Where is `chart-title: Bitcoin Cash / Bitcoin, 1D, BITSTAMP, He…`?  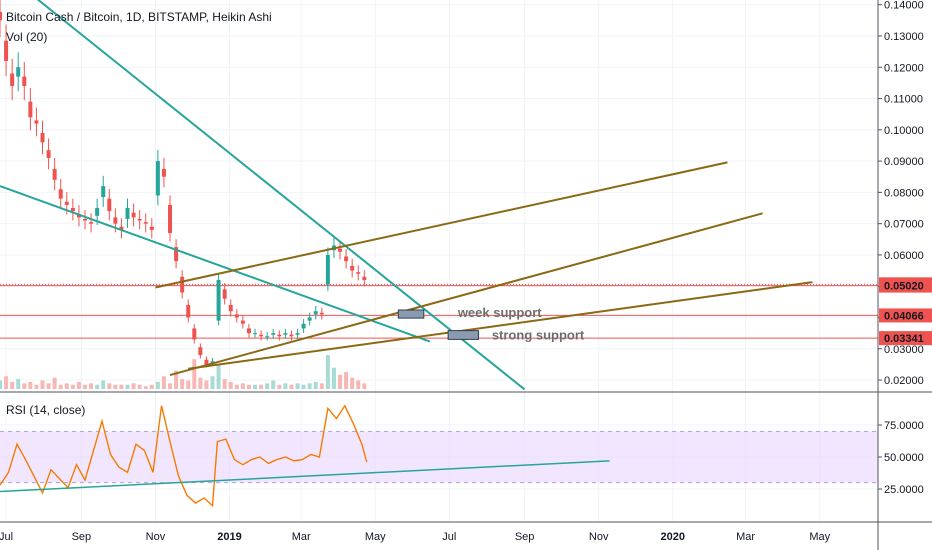 chart-title: Bitcoin Cash / Bitcoin, 1D, BITSTAMP, He… is located at coordinates (139, 17).